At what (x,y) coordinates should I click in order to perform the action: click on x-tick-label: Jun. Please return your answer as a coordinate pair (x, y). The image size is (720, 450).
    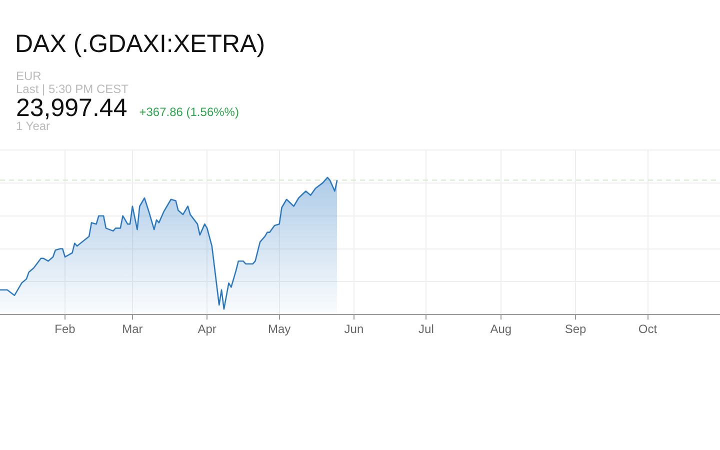
    Looking at the image, I should click on (354, 329).